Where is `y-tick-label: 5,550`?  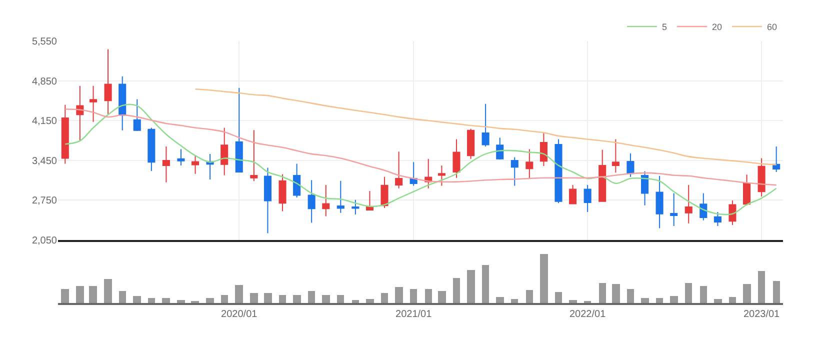 y-tick-label: 5,550 is located at coordinates (45, 42).